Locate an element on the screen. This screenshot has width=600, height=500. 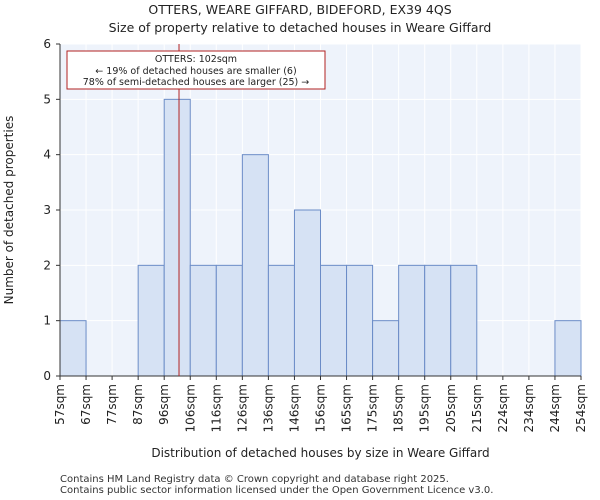
x-tick-label: 106sqm is located at coordinates (190, 408).